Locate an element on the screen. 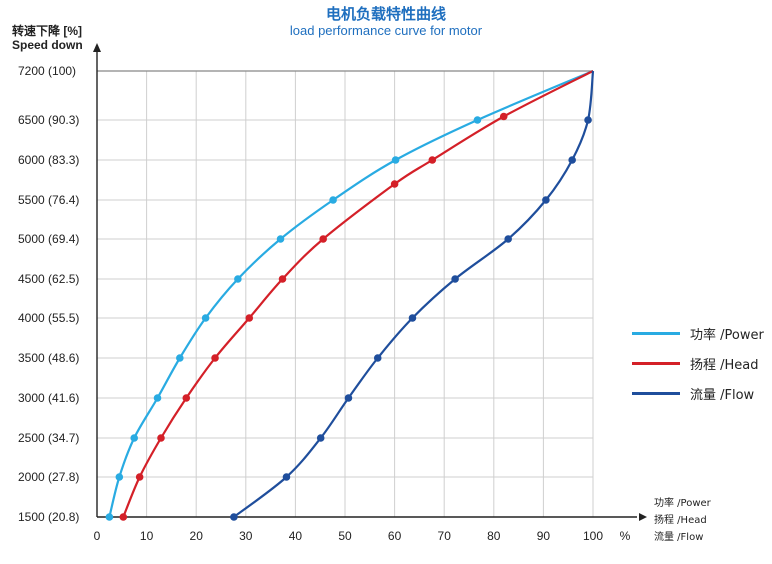 This screenshot has height=564, width=772. legend-label-power: 功率 /Power is located at coordinates (727, 335).